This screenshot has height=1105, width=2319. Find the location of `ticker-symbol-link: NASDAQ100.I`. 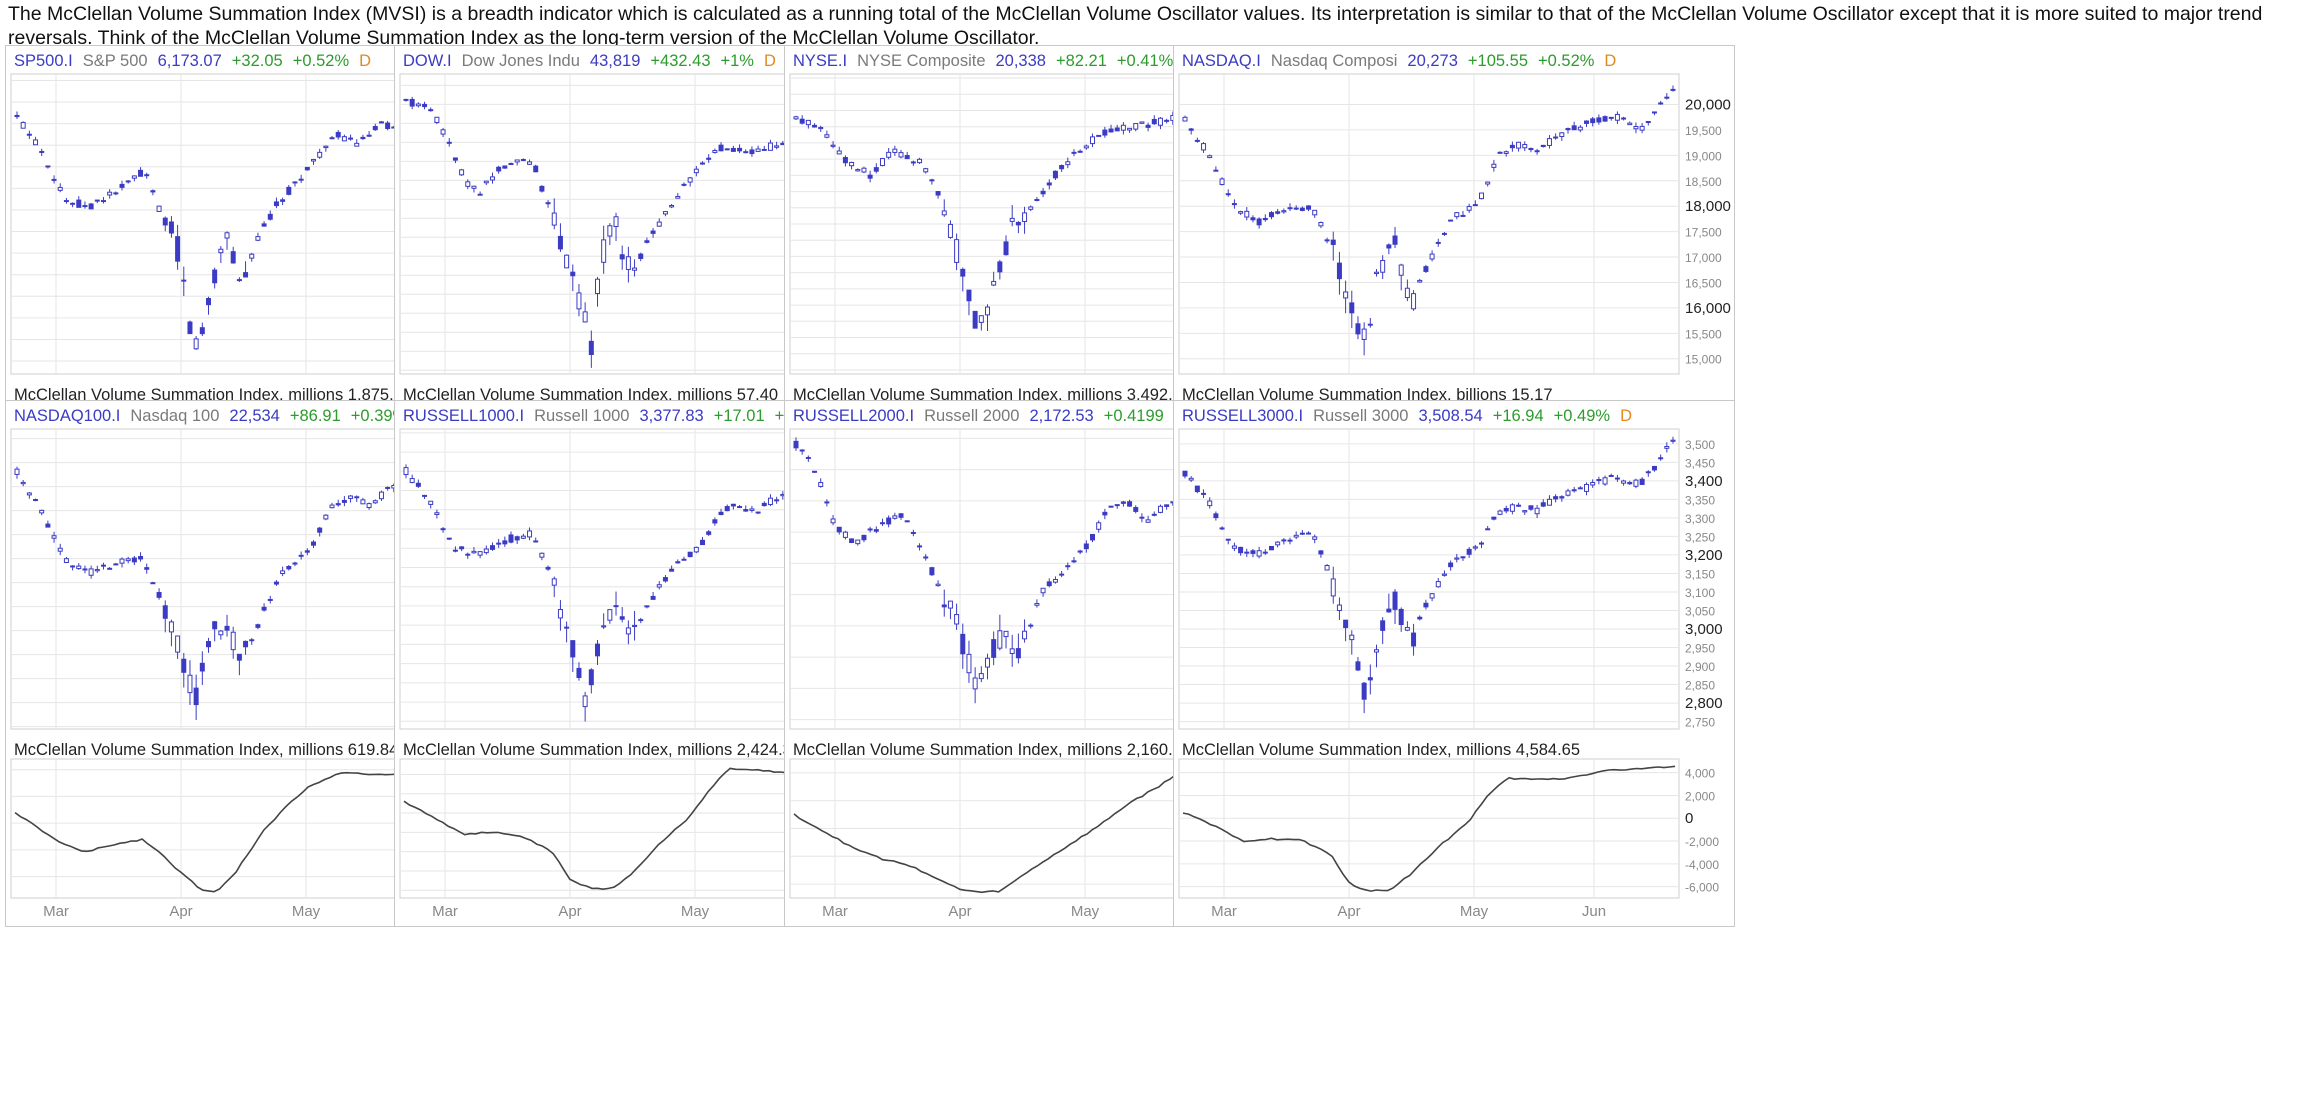

ticker-symbol-link: NASDAQ100.I is located at coordinates (67, 416).